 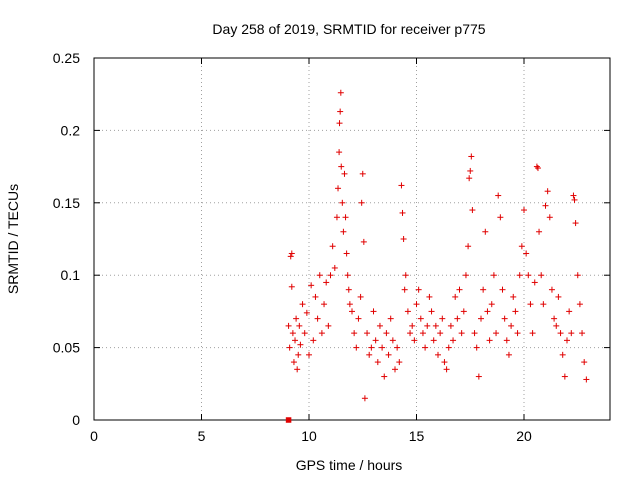 What do you see at coordinates (66, 58) in the screenshot?
I see `y-tick-label: 0.25` at bounding box center [66, 58].